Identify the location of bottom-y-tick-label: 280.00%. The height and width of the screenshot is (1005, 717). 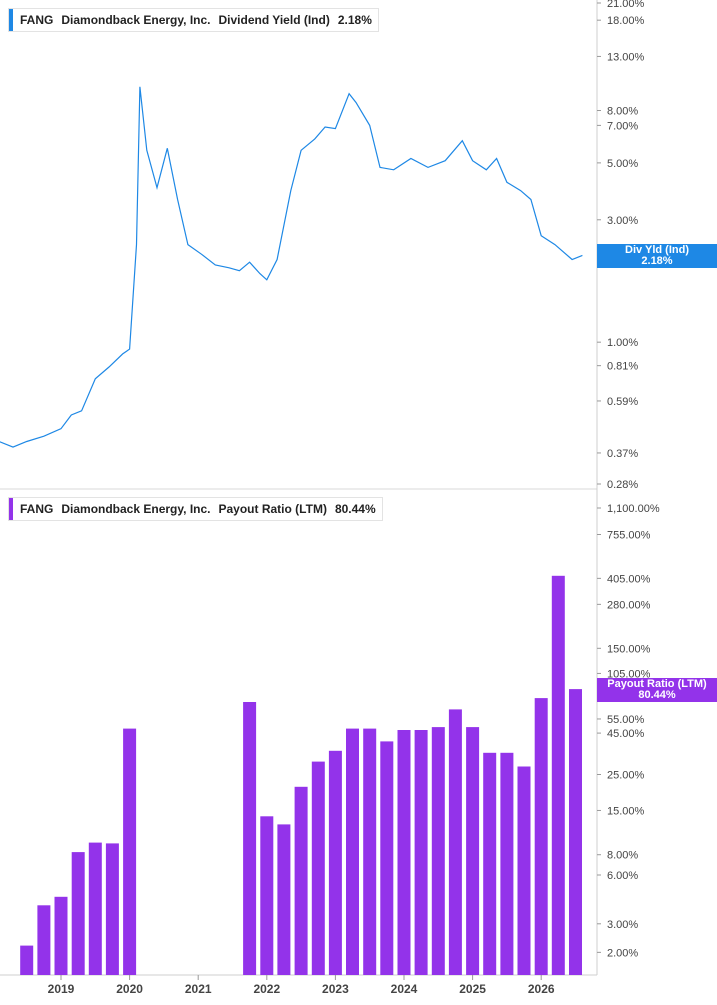
(629, 605).